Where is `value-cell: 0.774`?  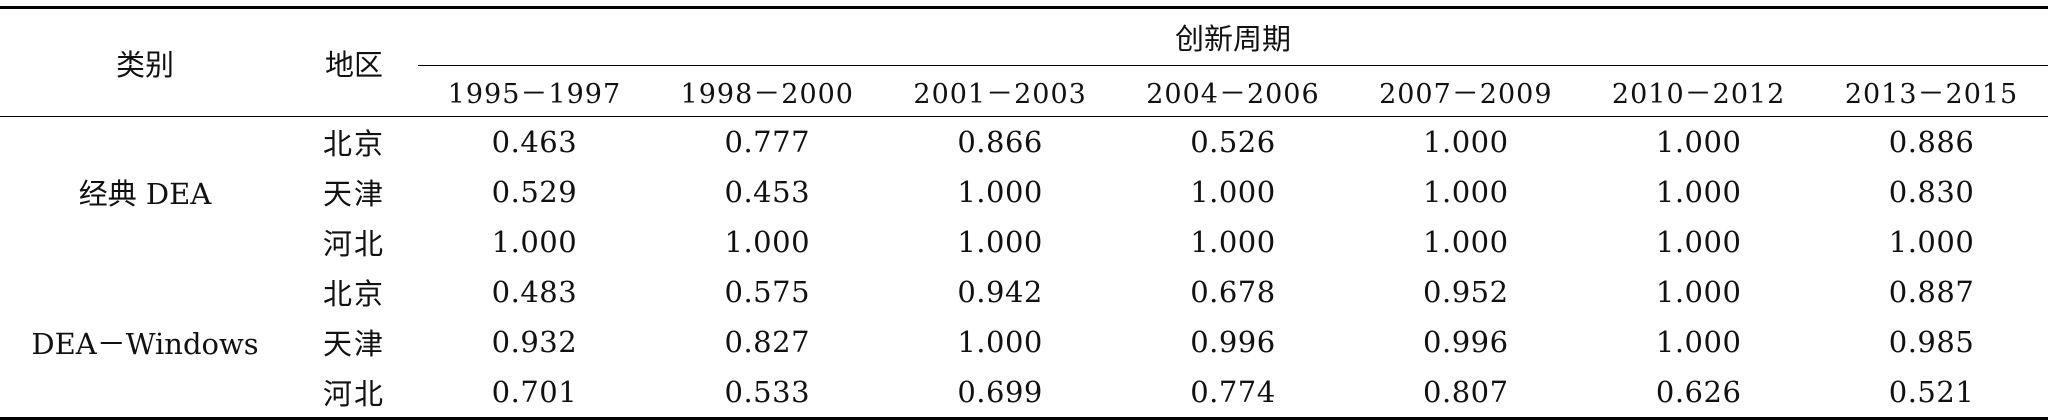 value-cell: 0.774 is located at coordinates (1233, 392).